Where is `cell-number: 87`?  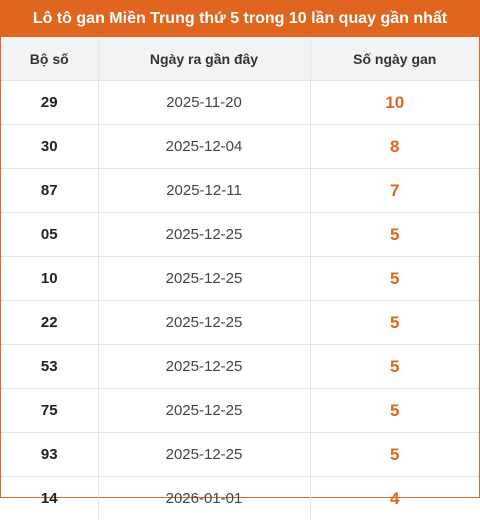
cell-number: 87 is located at coordinates (49, 191).